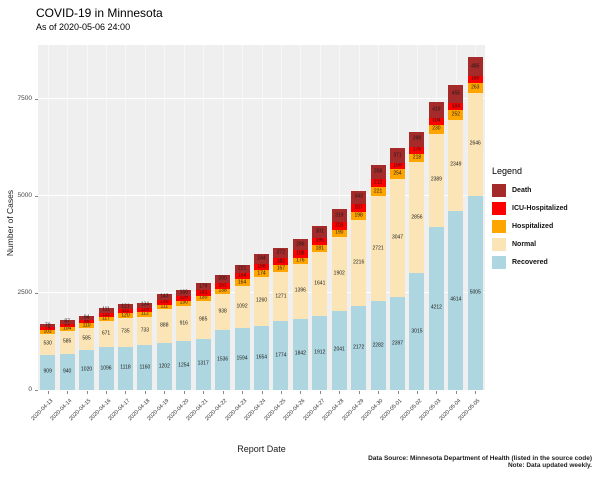 The height and width of the screenshot is (480, 600). Describe the element at coordinates (358, 207) in the screenshot. I see `segment-value-label: 207` at that location.